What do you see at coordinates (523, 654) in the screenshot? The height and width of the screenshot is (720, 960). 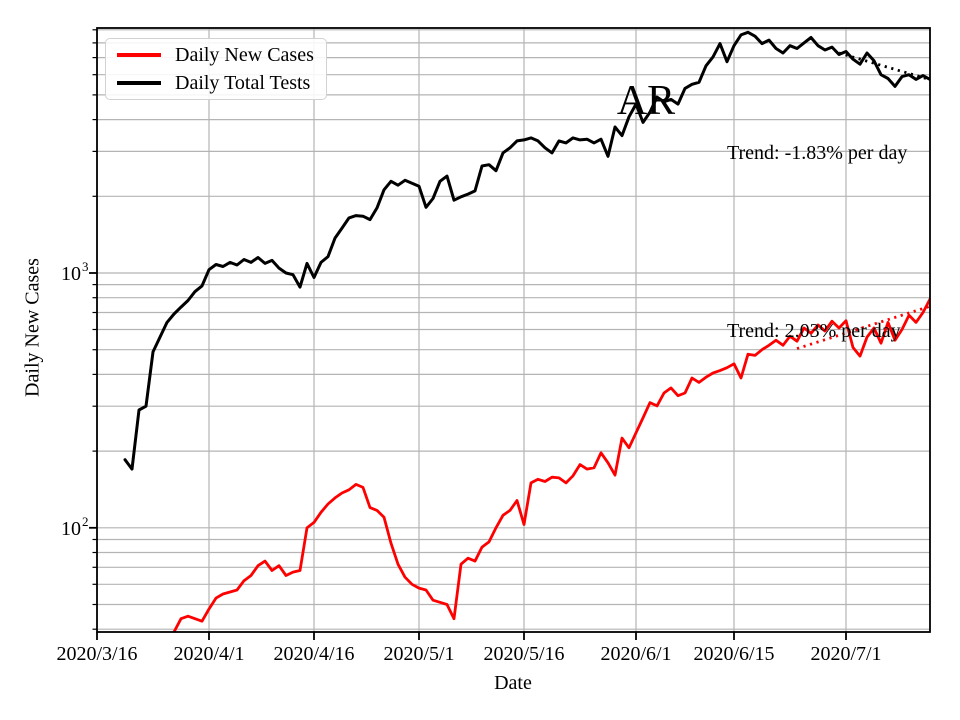 I see `x-tick-label: 2020/5/16` at bounding box center [523, 654].